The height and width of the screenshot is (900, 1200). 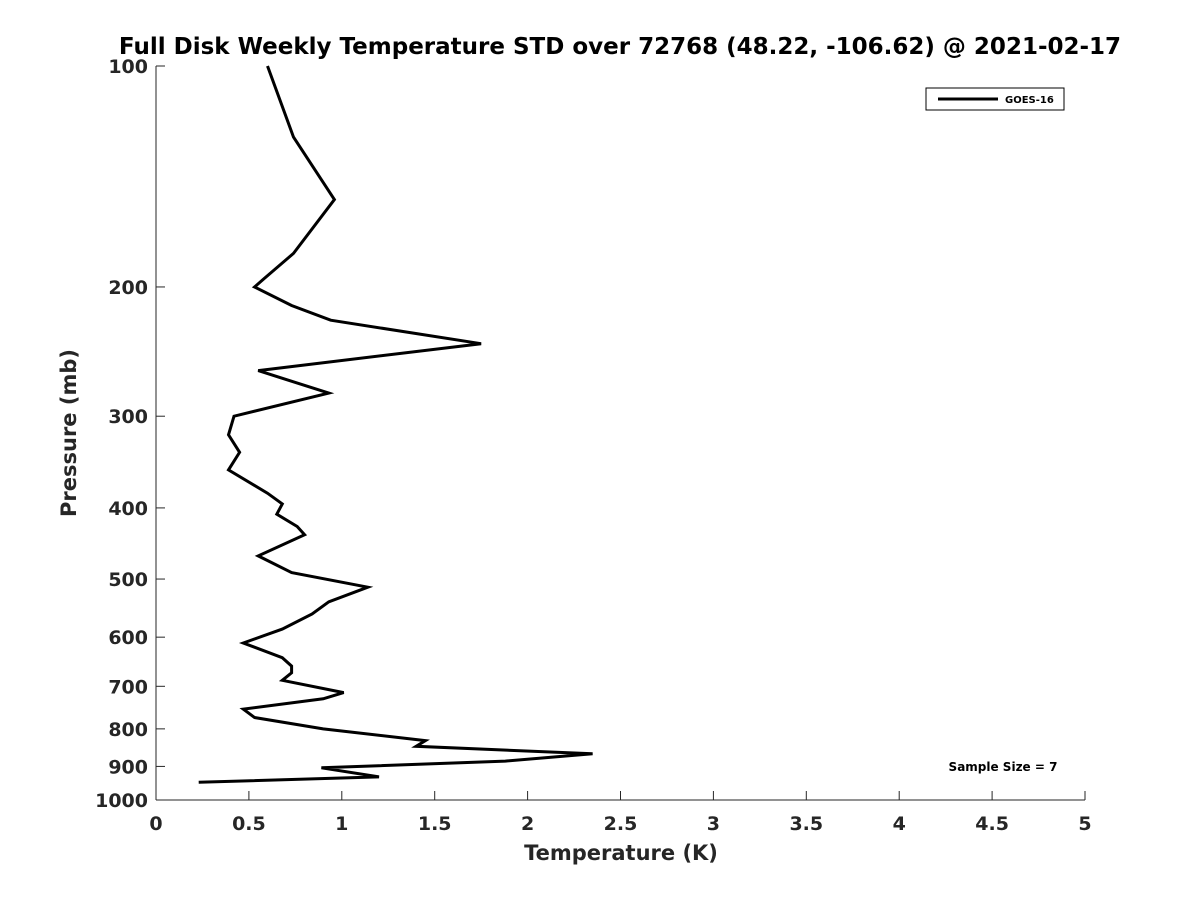 What do you see at coordinates (435, 824) in the screenshot?
I see `x-tick-label: 1.5` at bounding box center [435, 824].